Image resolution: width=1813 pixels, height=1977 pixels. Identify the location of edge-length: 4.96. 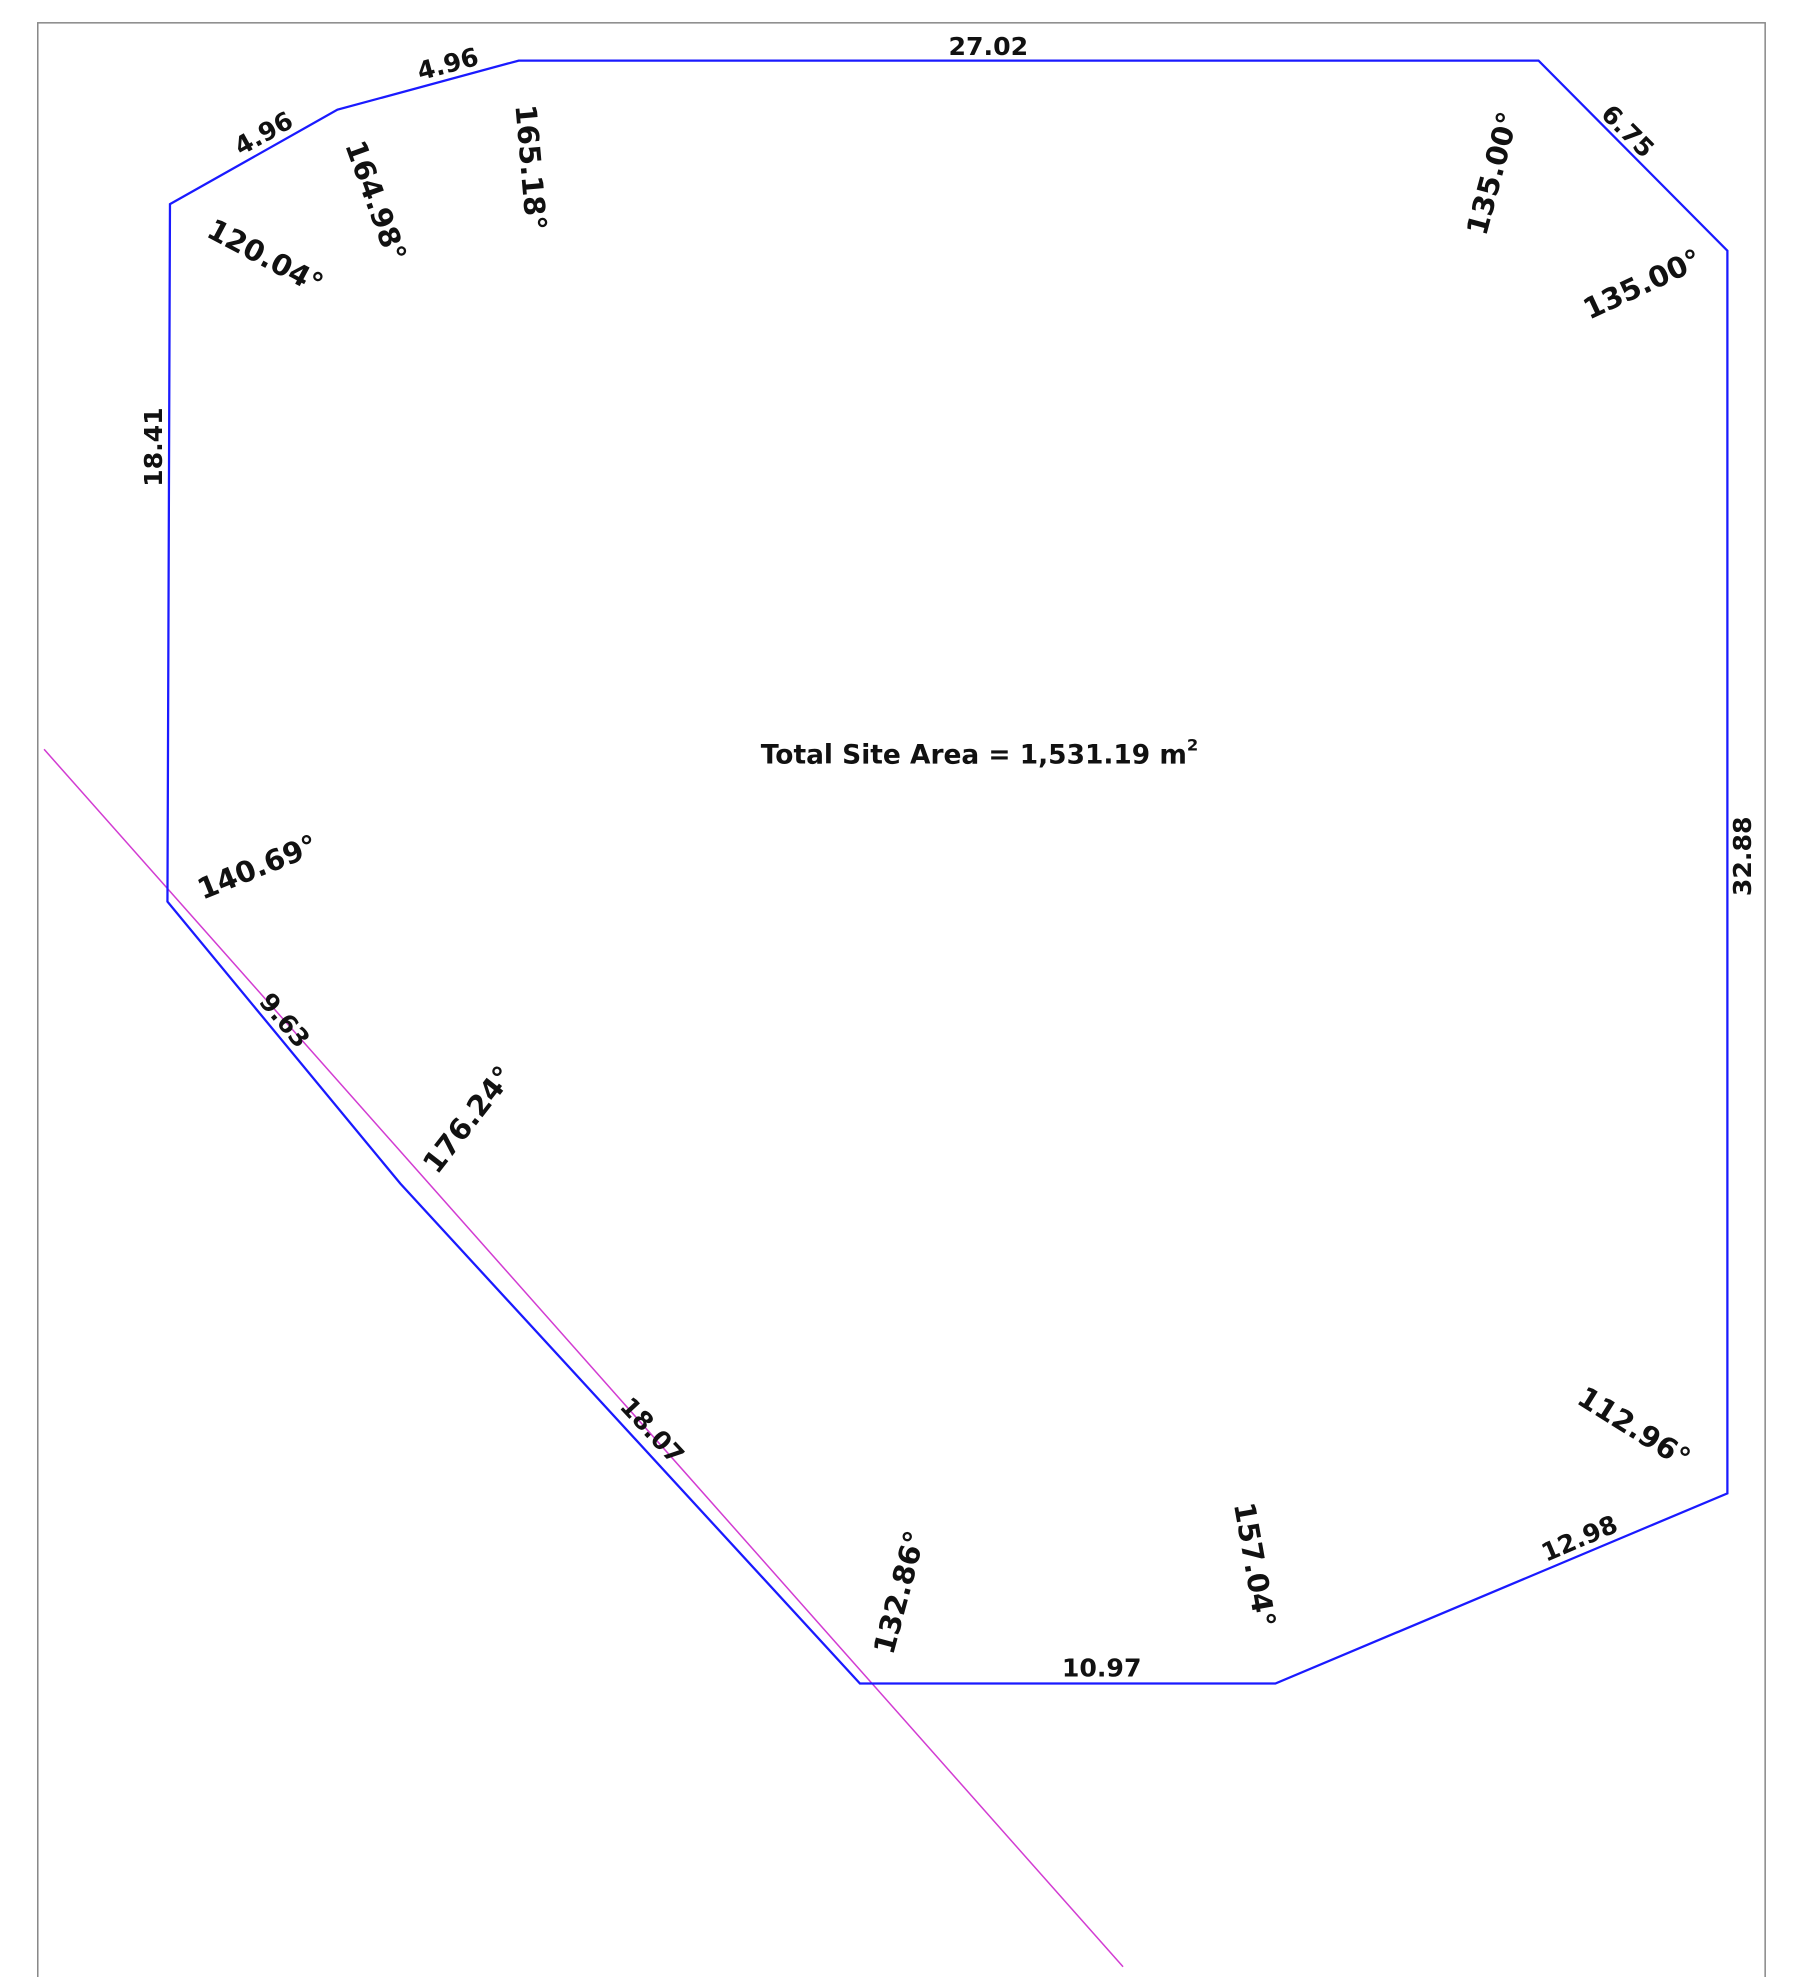
(263, 133).